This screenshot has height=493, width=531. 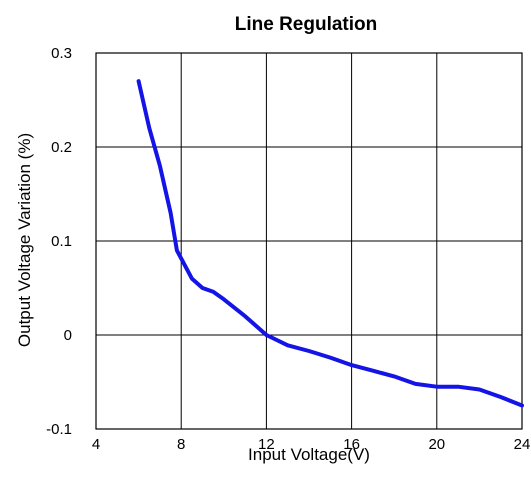 What do you see at coordinates (306, 24) in the screenshot?
I see `chart-title: Line Regulation` at bounding box center [306, 24].